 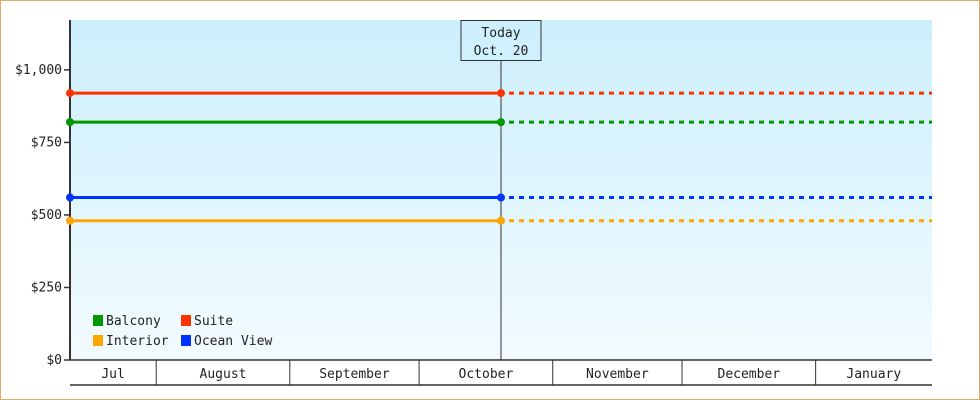 I want to click on month-label: January, so click(x=873, y=374).